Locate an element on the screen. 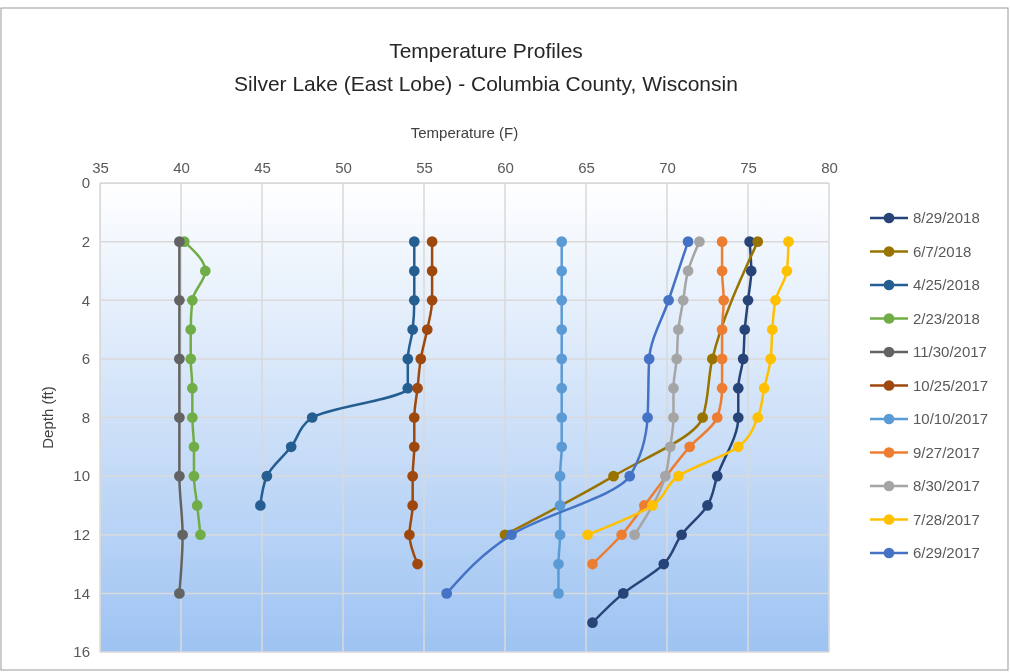 The image size is (1010, 672). chart-subtitle: Silver Lake (East Lobe) - Columbia County, Wisconsin is located at coordinates (486, 83).